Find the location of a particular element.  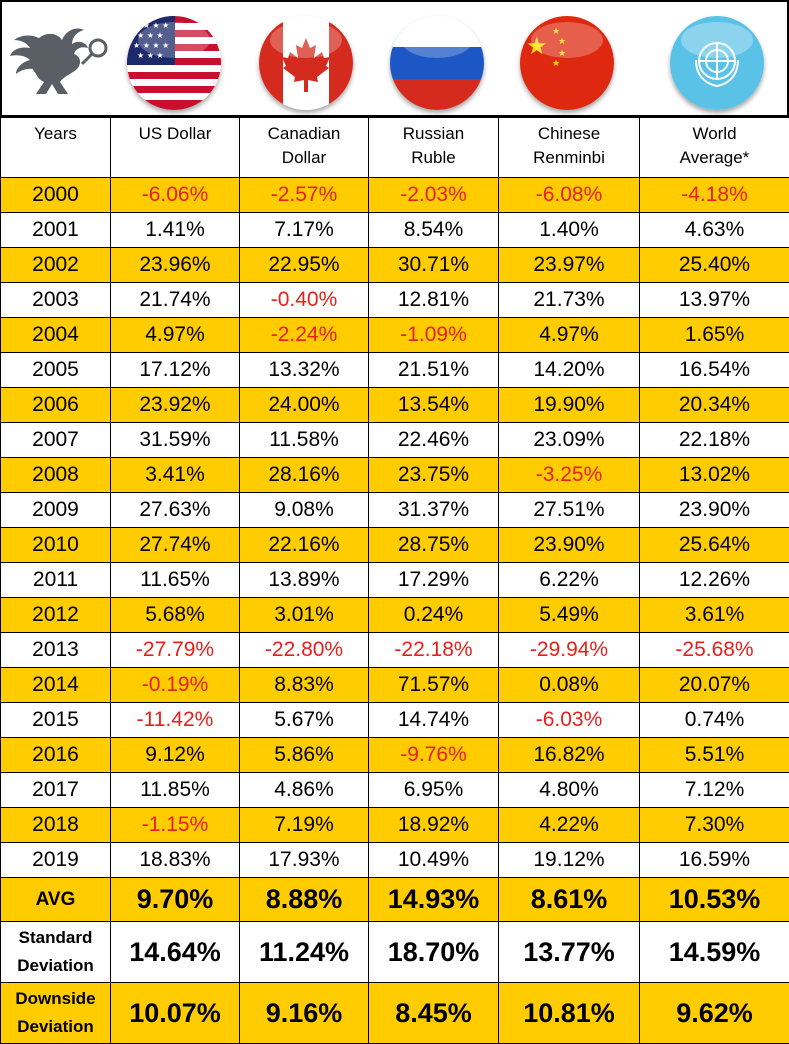

year-cell: 2001 is located at coordinates (56, 230).